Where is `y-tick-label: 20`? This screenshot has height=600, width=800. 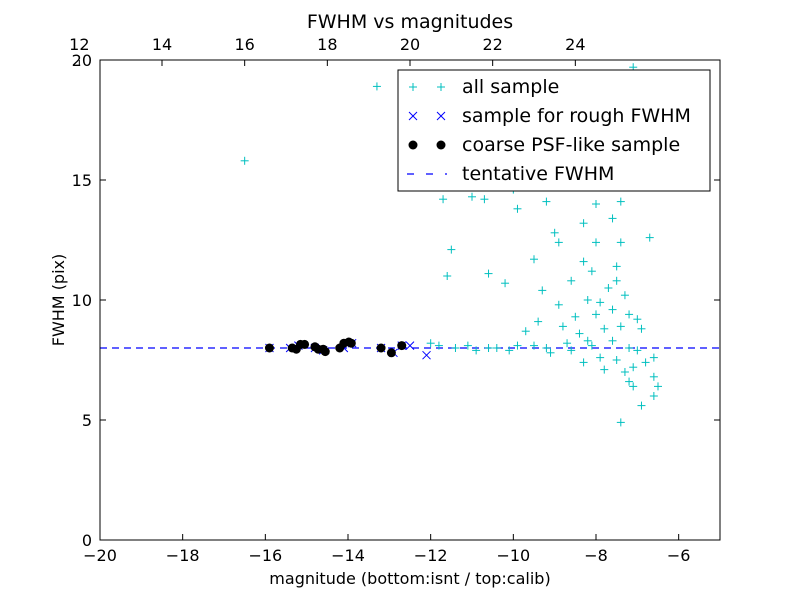 y-tick-label: 20 is located at coordinates (82, 60).